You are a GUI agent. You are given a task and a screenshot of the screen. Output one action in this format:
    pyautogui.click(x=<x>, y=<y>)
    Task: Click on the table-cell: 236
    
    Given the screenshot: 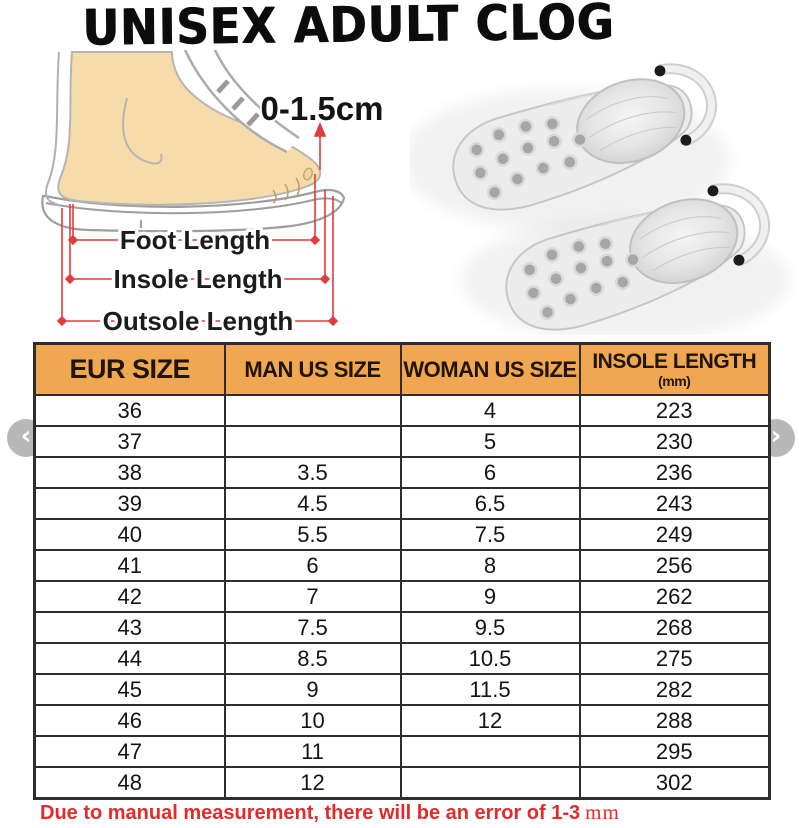 What is the action you would take?
    pyautogui.click(x=674, y=472)
    